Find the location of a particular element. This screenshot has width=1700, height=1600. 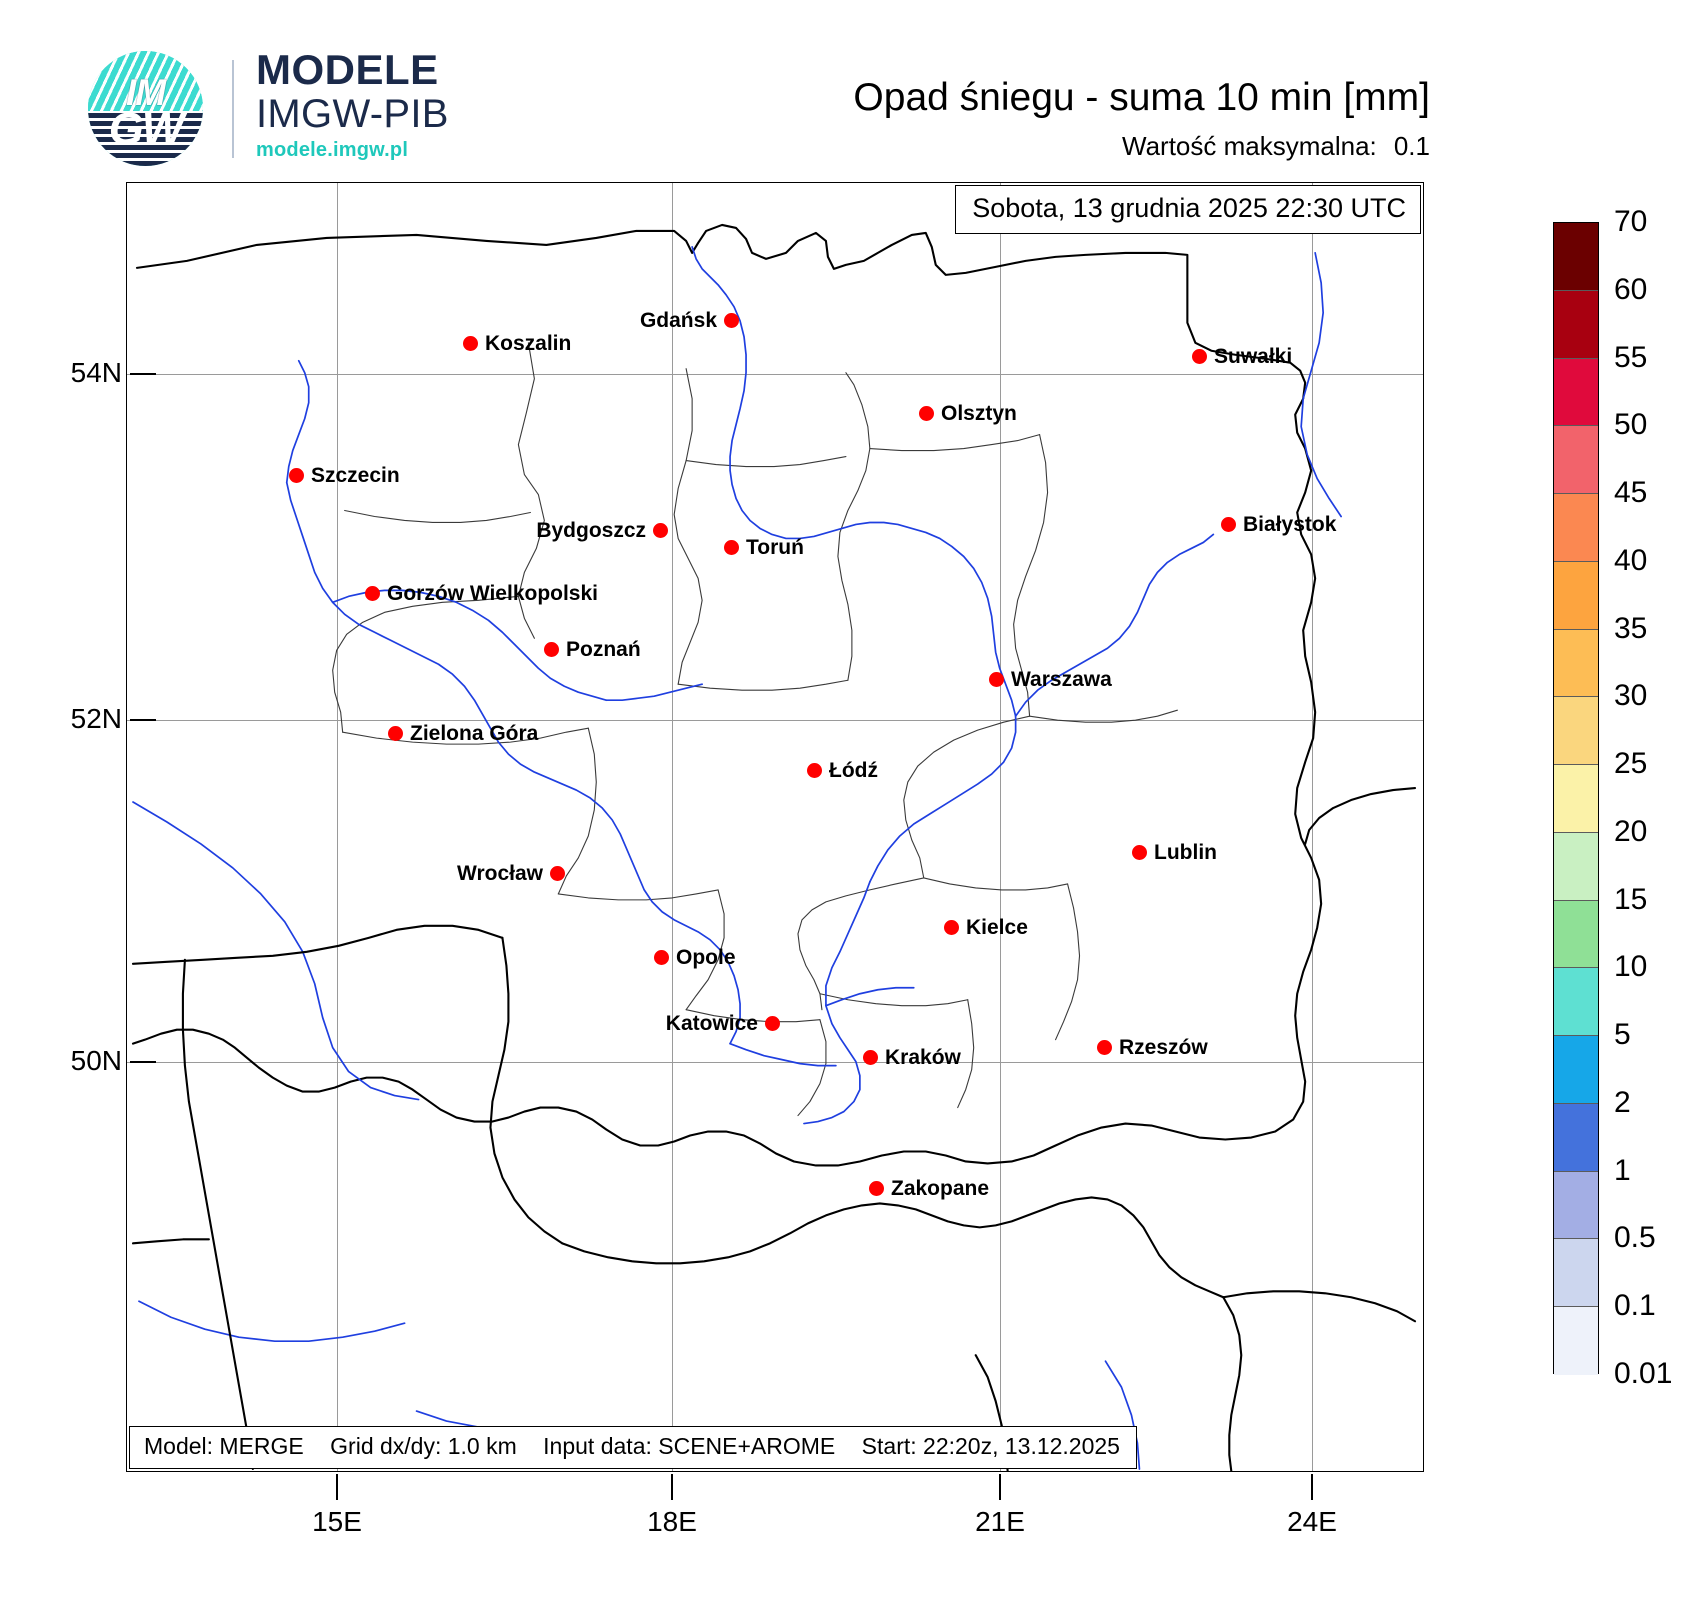

lon-tick-21e is located at coordinates (1000, 1487).